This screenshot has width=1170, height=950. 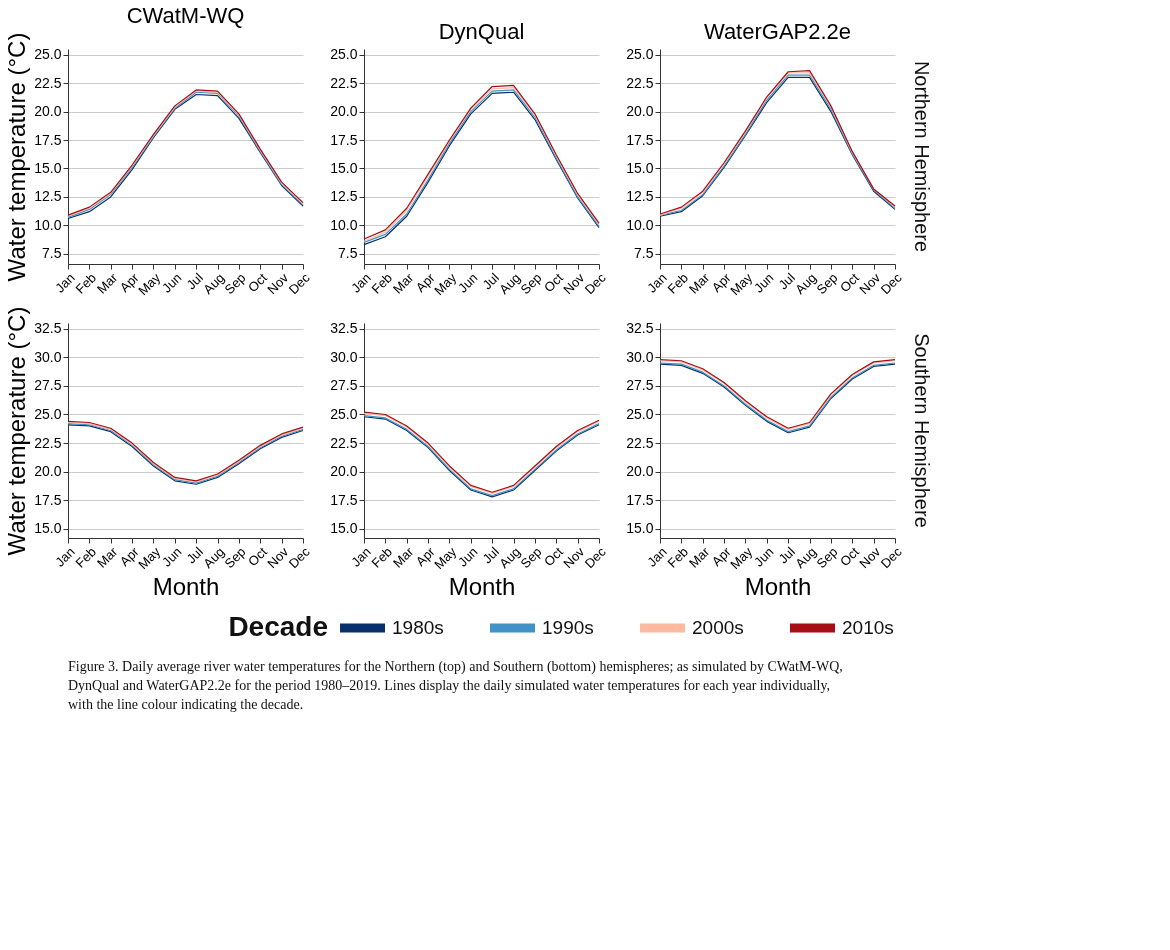 What do you see at coordinates (868, 627) in the screenshot?
I see `legend-label: 2010s` at bounding box center [868, 627].